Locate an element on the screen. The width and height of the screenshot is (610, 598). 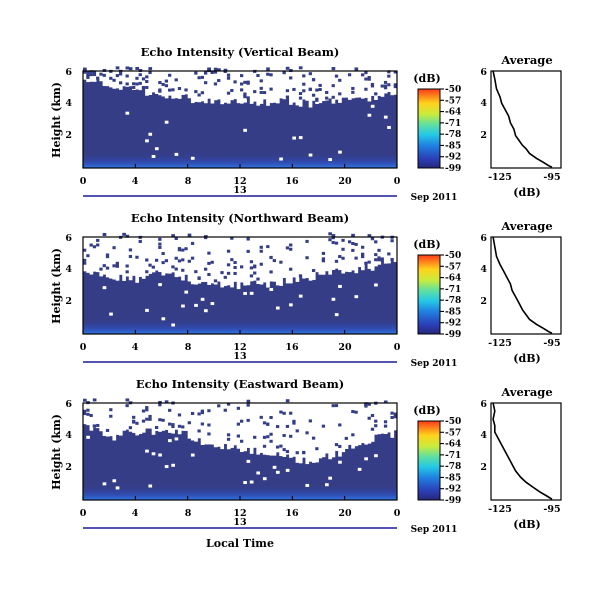
heatmap-vertical is located at coordinates (240, 117).